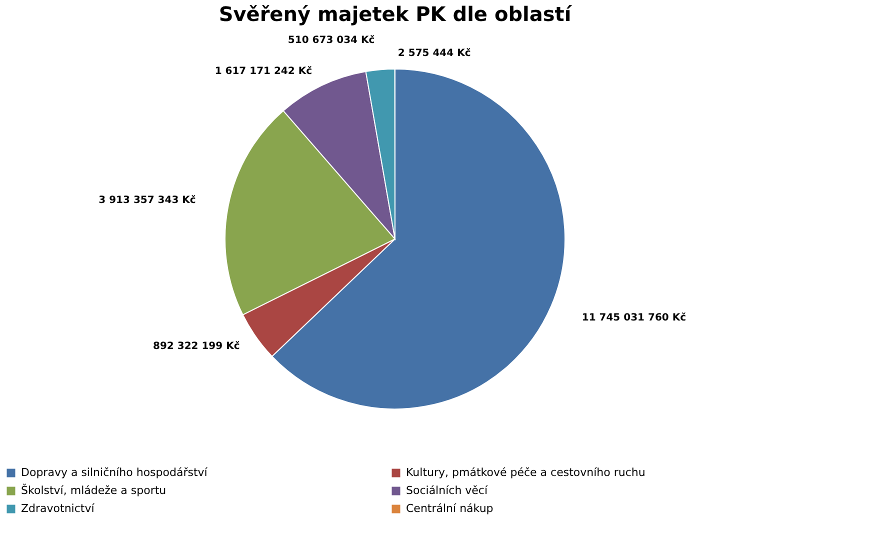 The image size is (881, 557). I want to click on data-label: 510 673 034 Kč, so click(331, 40).